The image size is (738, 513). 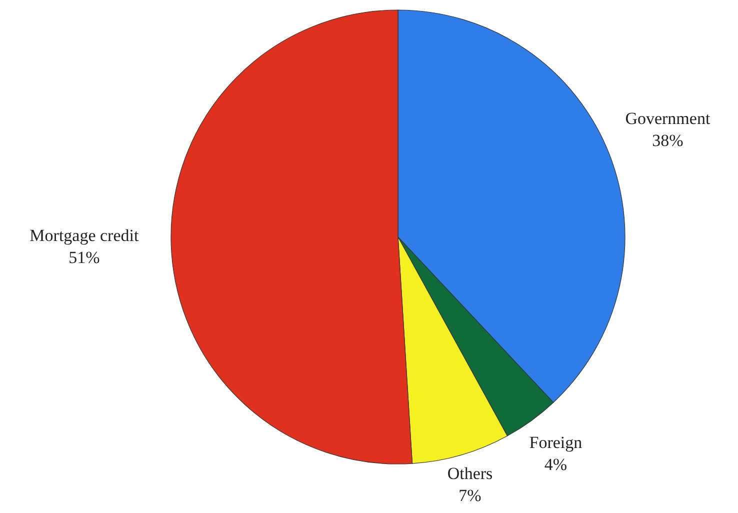 I want to click on slice-label: Others, so click(x=470, y=473).